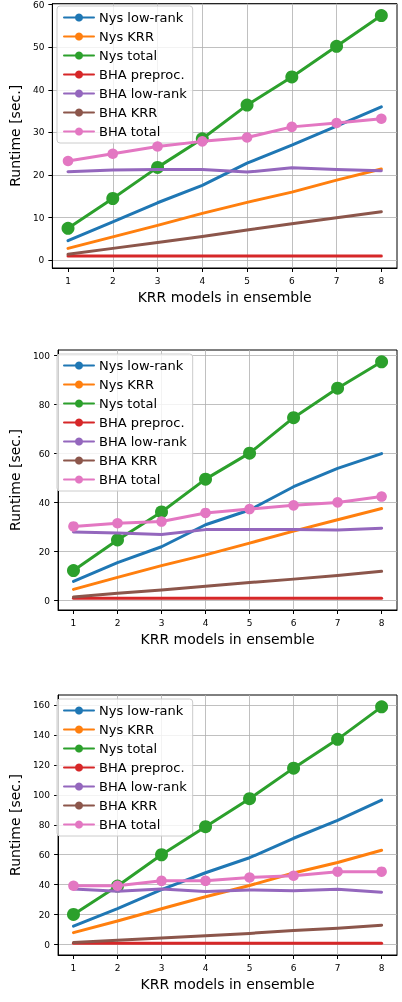 Image resolution: width=402 pixels, height=1002 pixels. Describe the element at coordinates (41, 764) in the screenshot. I see `y-tick-label: 120` at that location.